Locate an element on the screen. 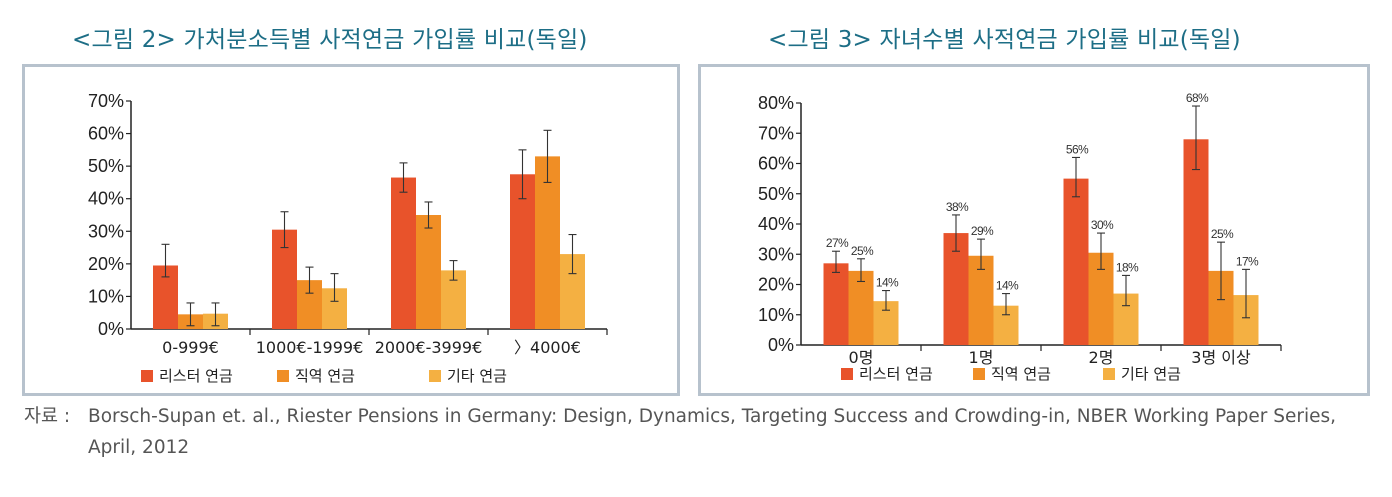  x-category-label: 2명 is located at coordinates (1101, 357).